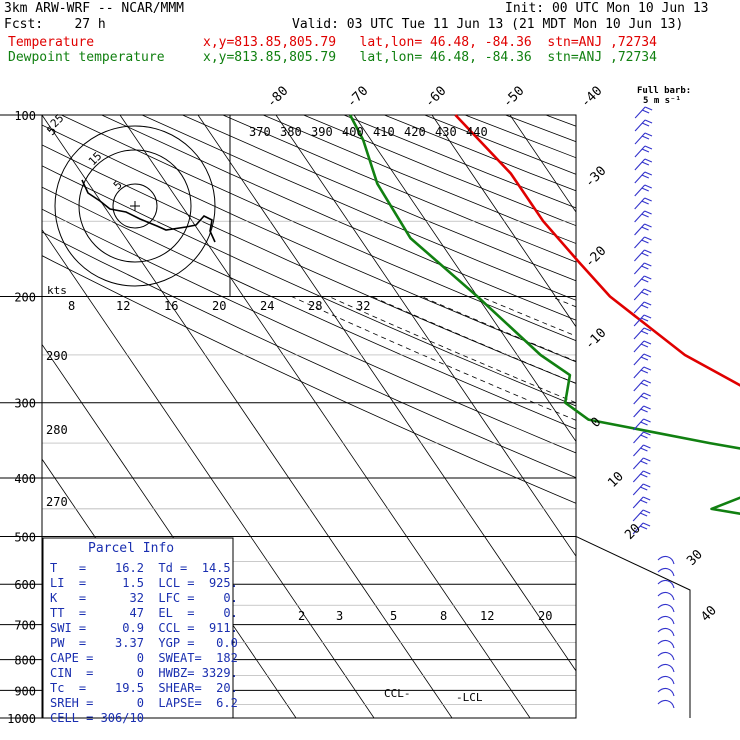 The width and height of the screenshot is (740, 740). I want to click on temperature-tick-label: -40, so click(591, 97).